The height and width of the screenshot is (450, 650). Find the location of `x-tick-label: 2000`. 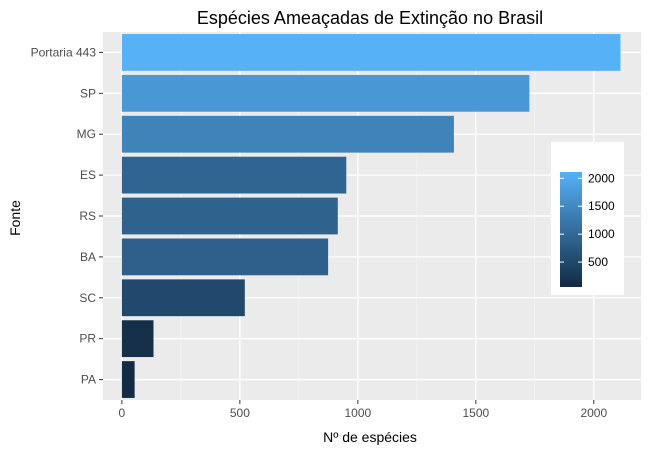

x-tick-label: 2000 is located at coordinates (593, 413).